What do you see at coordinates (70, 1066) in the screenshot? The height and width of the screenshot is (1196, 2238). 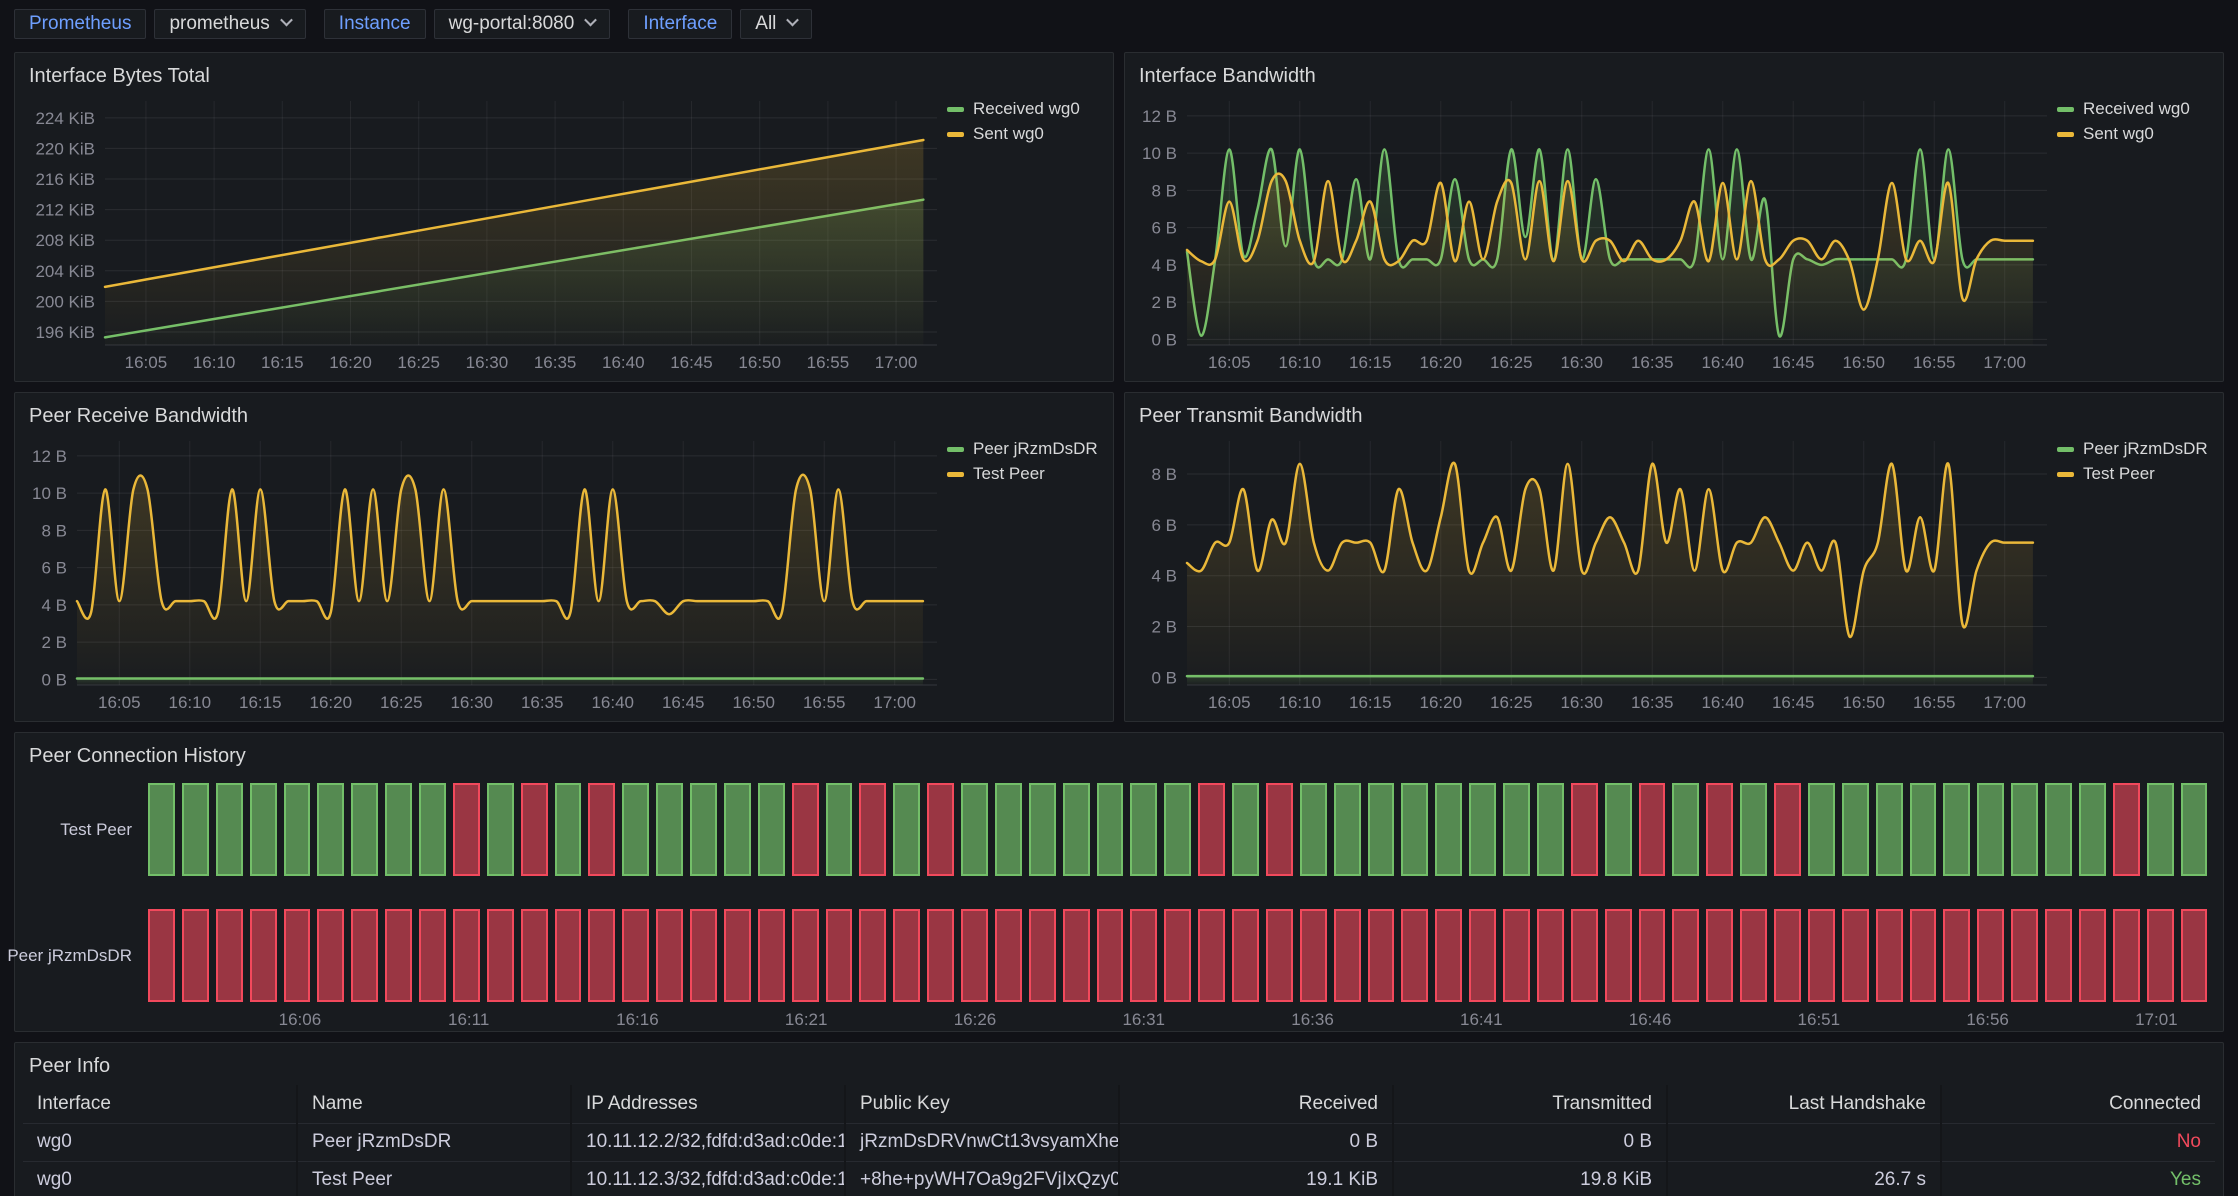 I see `panel-title: Peer Info` at bounding box center [70, 1066].